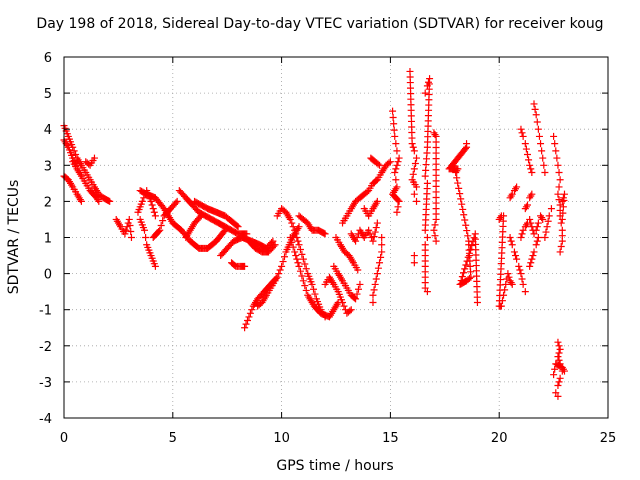 This screenshot has width=640, height=480. I want to click on y-tick-label: -1, so click(45, 311).